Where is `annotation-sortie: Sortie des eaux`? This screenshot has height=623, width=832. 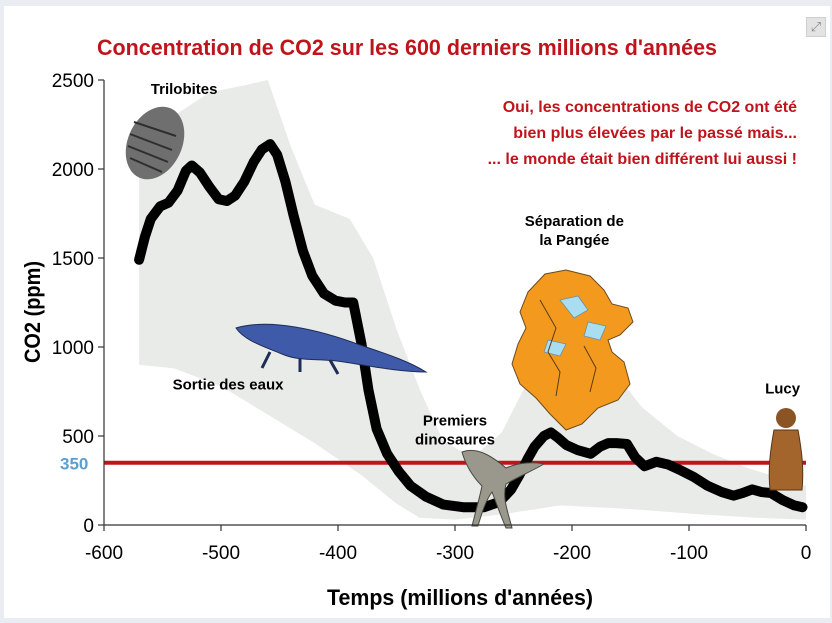
annotation-sortie: Sortie des eaux is located at coordinates (229, 385).